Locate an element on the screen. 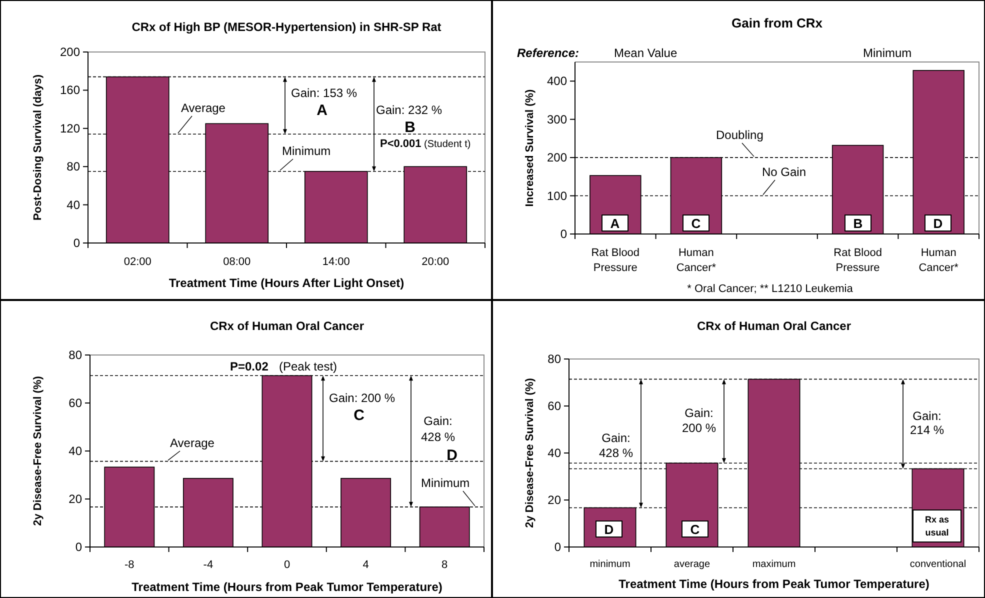  x-tick-label: 4 is located at coordinates (365, 565).